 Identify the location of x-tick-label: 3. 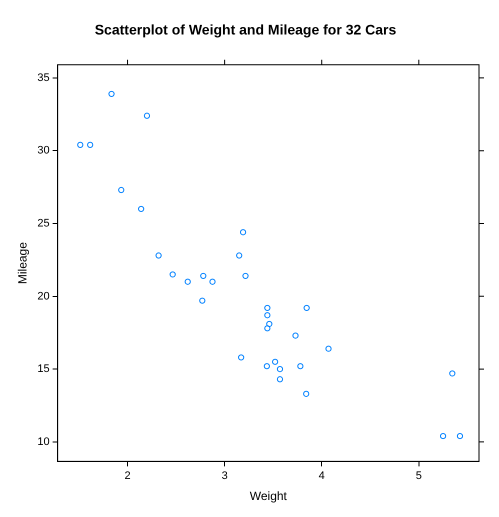
(225, 476).